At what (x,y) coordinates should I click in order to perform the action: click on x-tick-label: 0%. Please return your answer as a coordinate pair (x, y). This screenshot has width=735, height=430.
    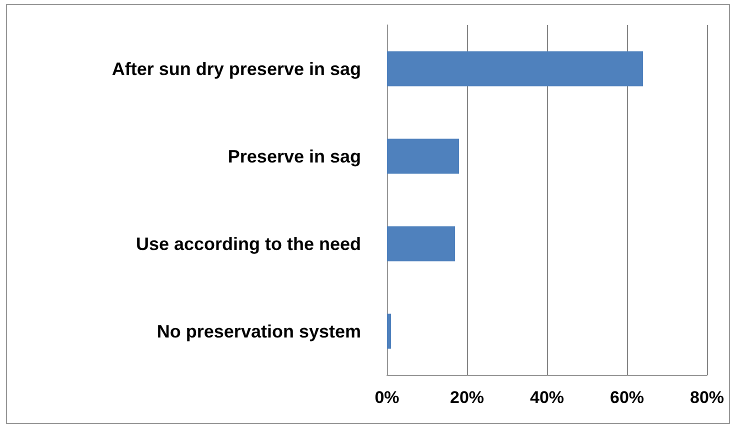
    Looking at the image, I should click on (387, 397).